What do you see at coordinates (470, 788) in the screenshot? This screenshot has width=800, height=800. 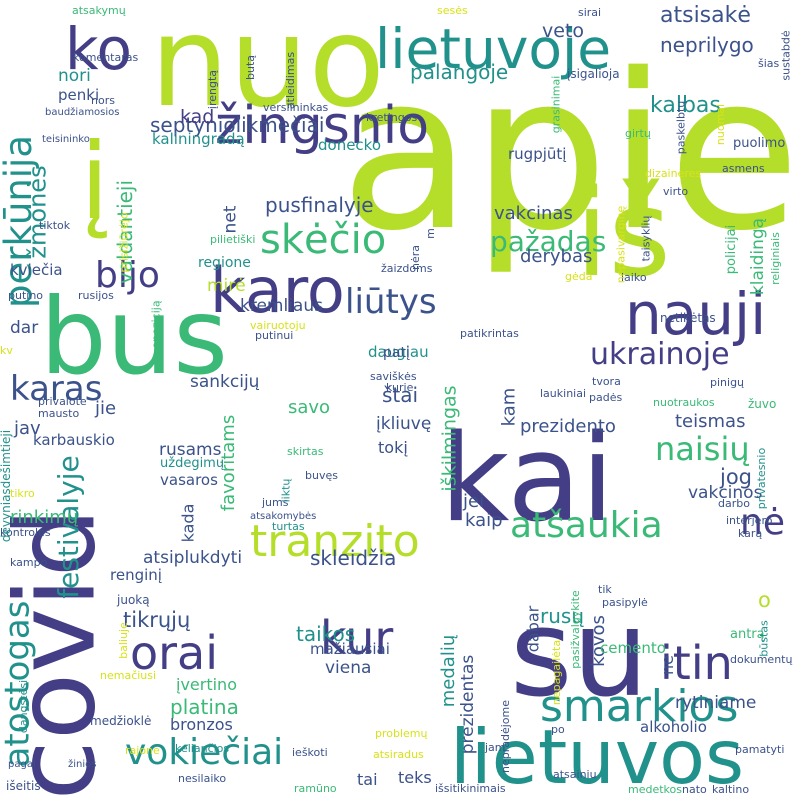 I see `cloud-word: išsitikinimais` at bounding box center [470, 788].